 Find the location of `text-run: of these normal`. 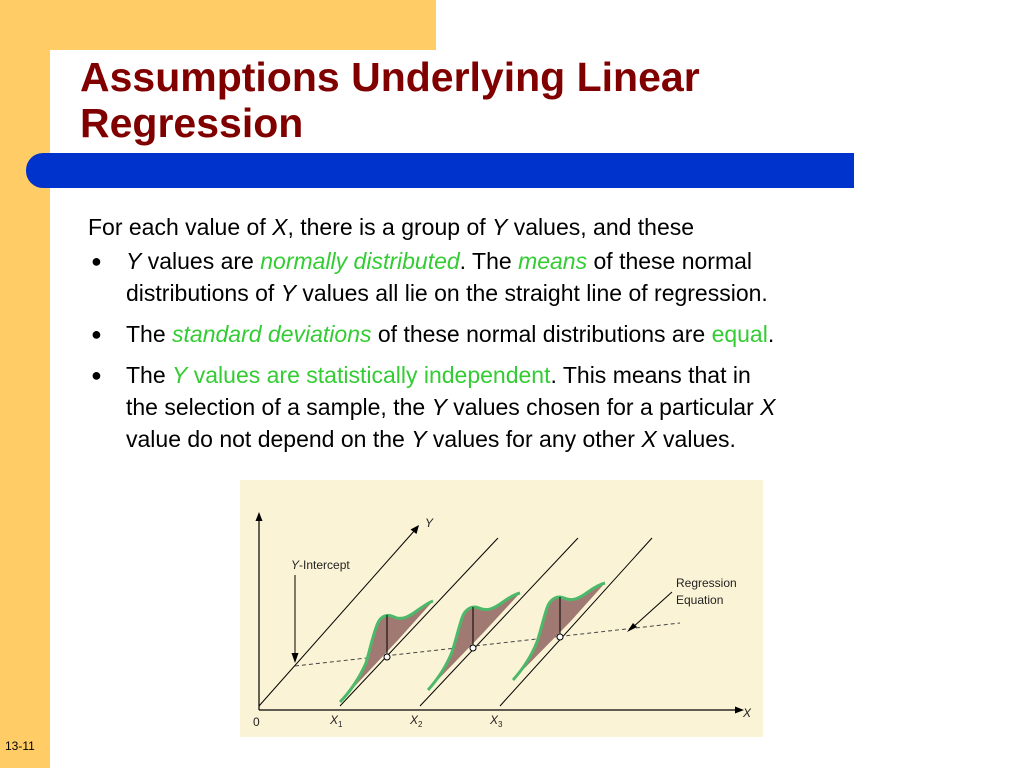

text-run: of these normal is located at coordinates (670, 261).